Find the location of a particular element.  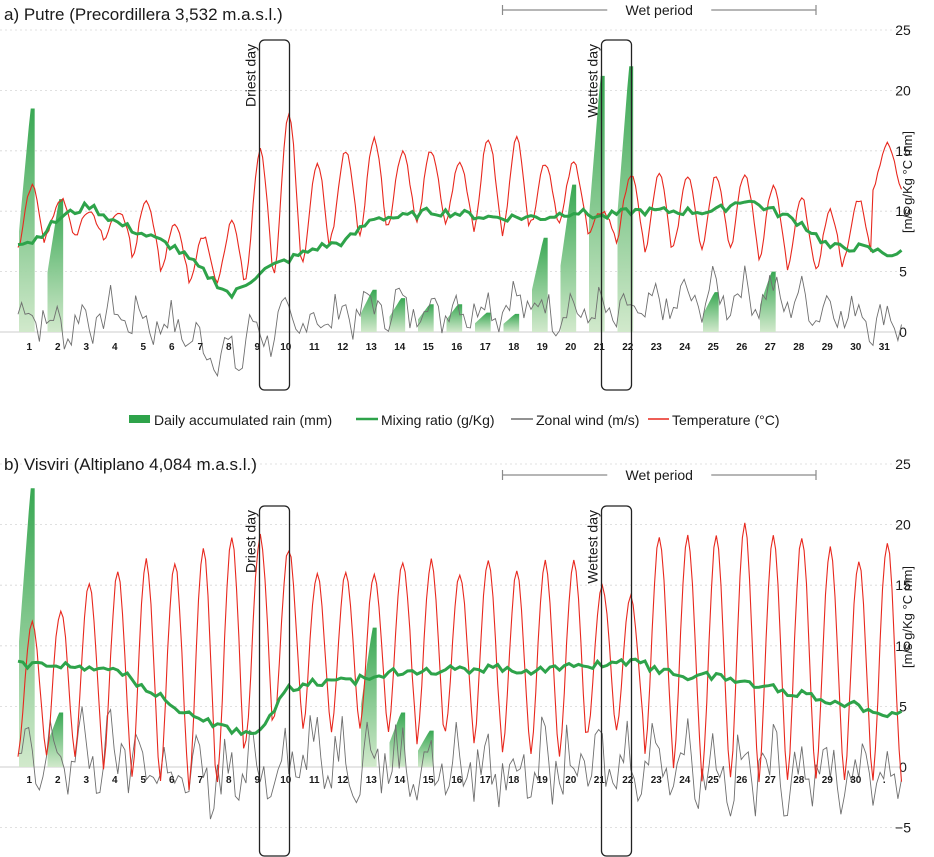

x-tick-label: 31 is located at coordinates (885, 347).